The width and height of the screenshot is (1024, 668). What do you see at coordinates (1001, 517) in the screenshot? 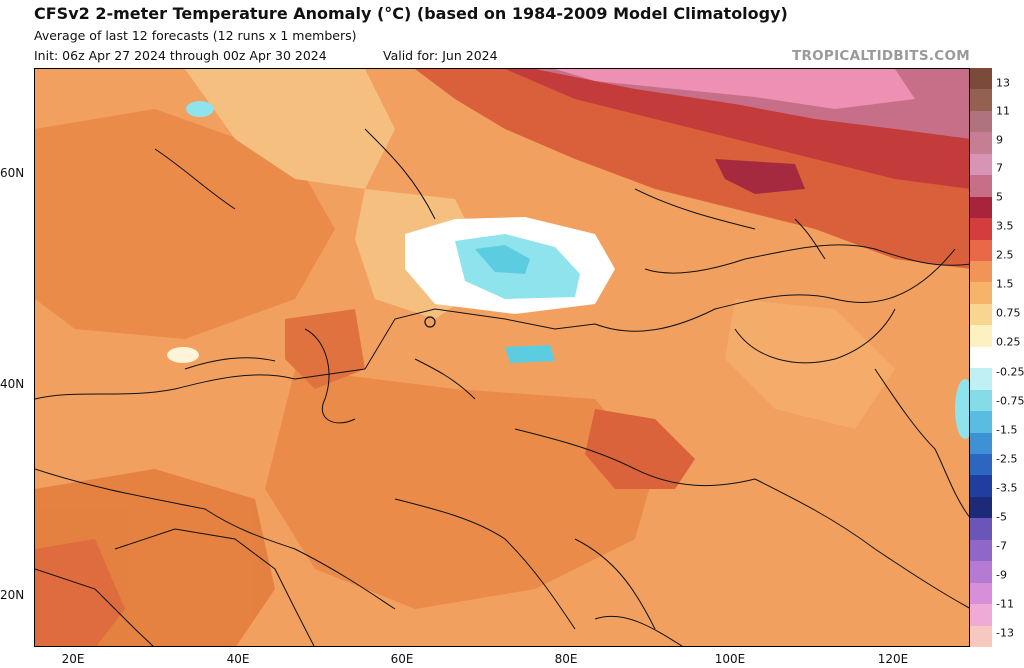
I see `colorbar-label: -5` at bounding box center [1001, 517].